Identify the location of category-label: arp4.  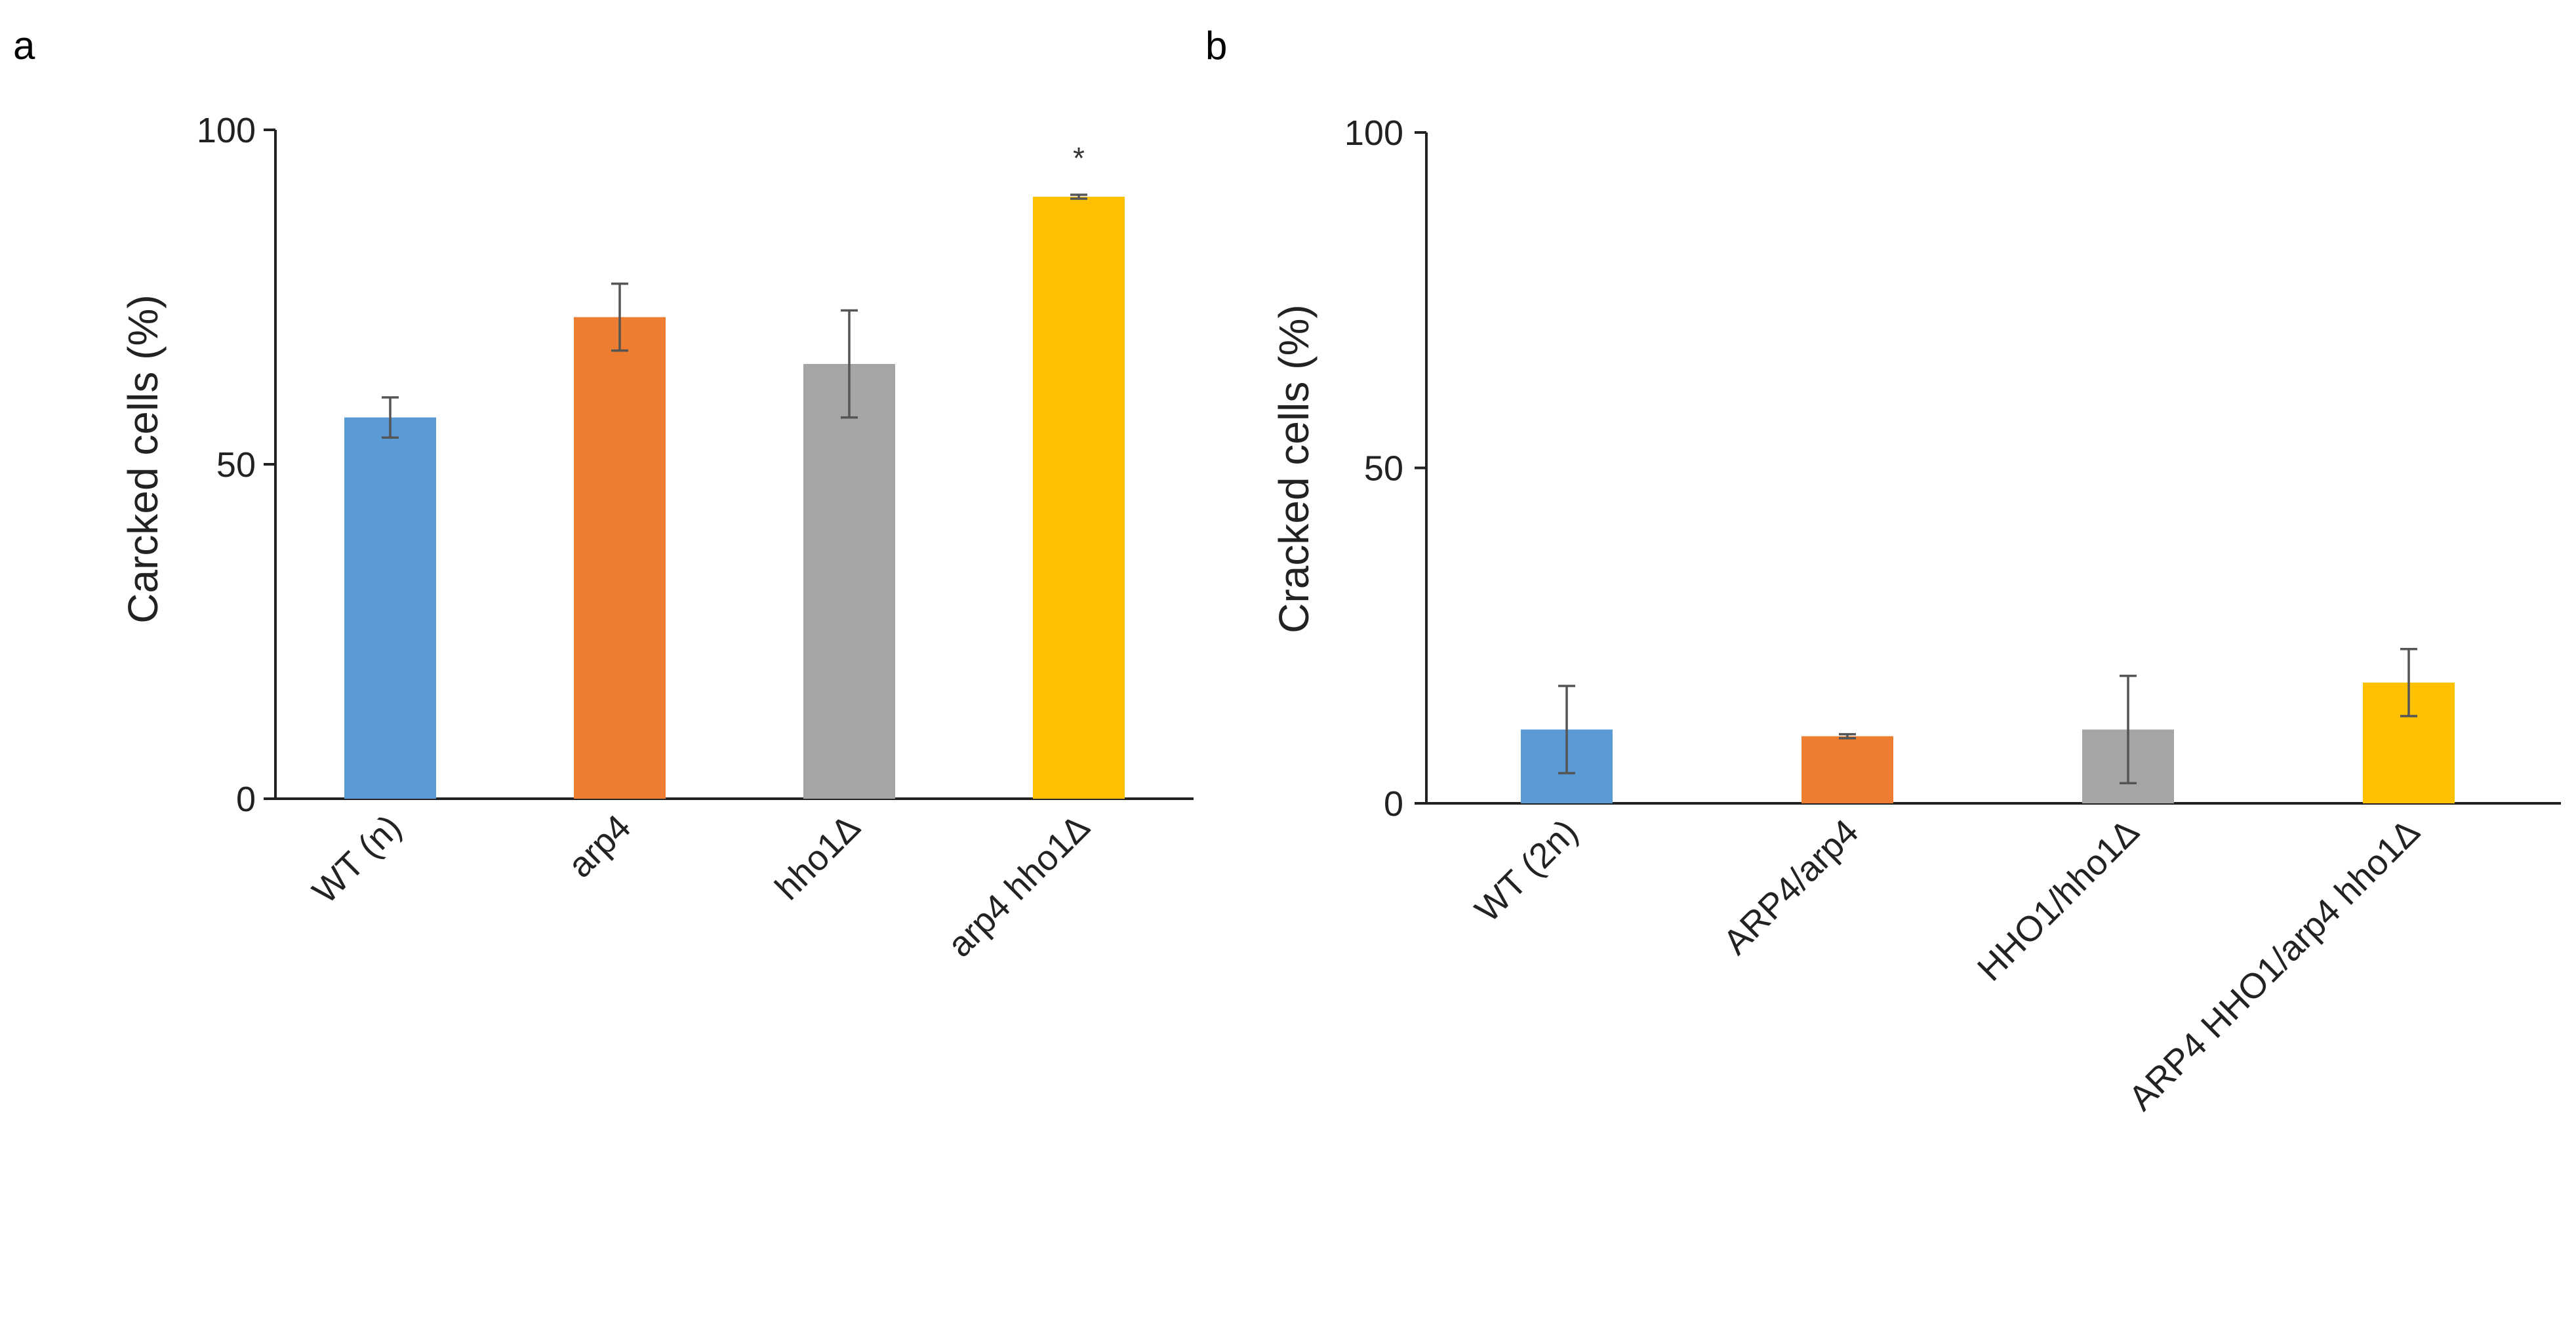
(600, 846).